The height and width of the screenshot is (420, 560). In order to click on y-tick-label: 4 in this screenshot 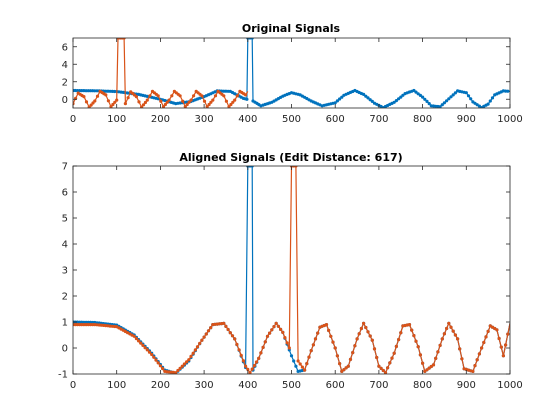, I will do `click(65, 65)`.